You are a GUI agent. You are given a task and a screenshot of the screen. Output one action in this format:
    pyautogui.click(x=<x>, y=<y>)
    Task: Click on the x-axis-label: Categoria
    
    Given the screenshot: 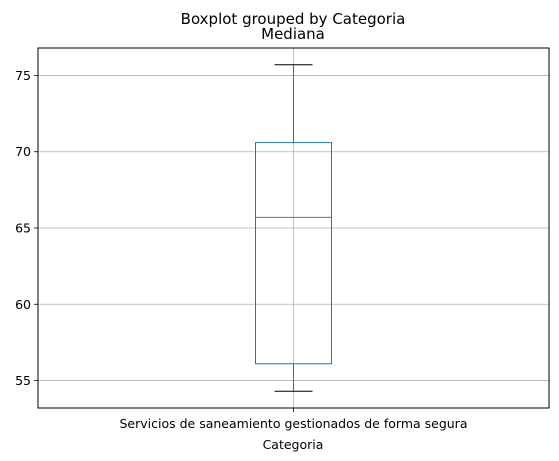 What is the action you would take?
    pyautogui.click(x=293, y=444)
    